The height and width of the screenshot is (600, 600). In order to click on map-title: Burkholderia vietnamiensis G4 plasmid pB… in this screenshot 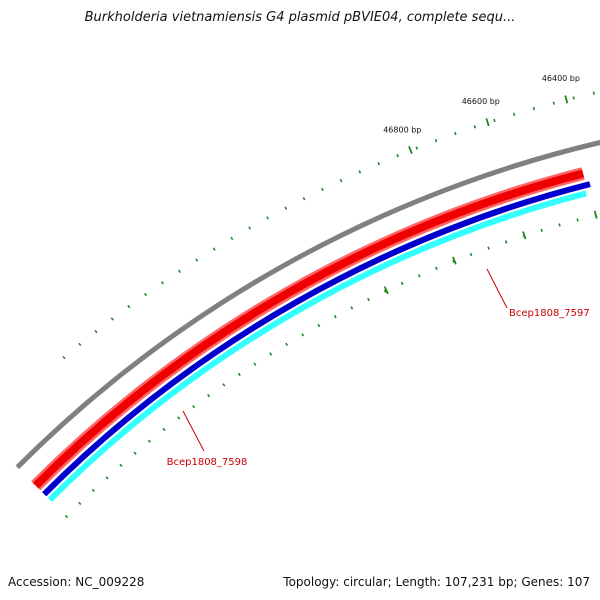, I will do `click(300, 17)`.